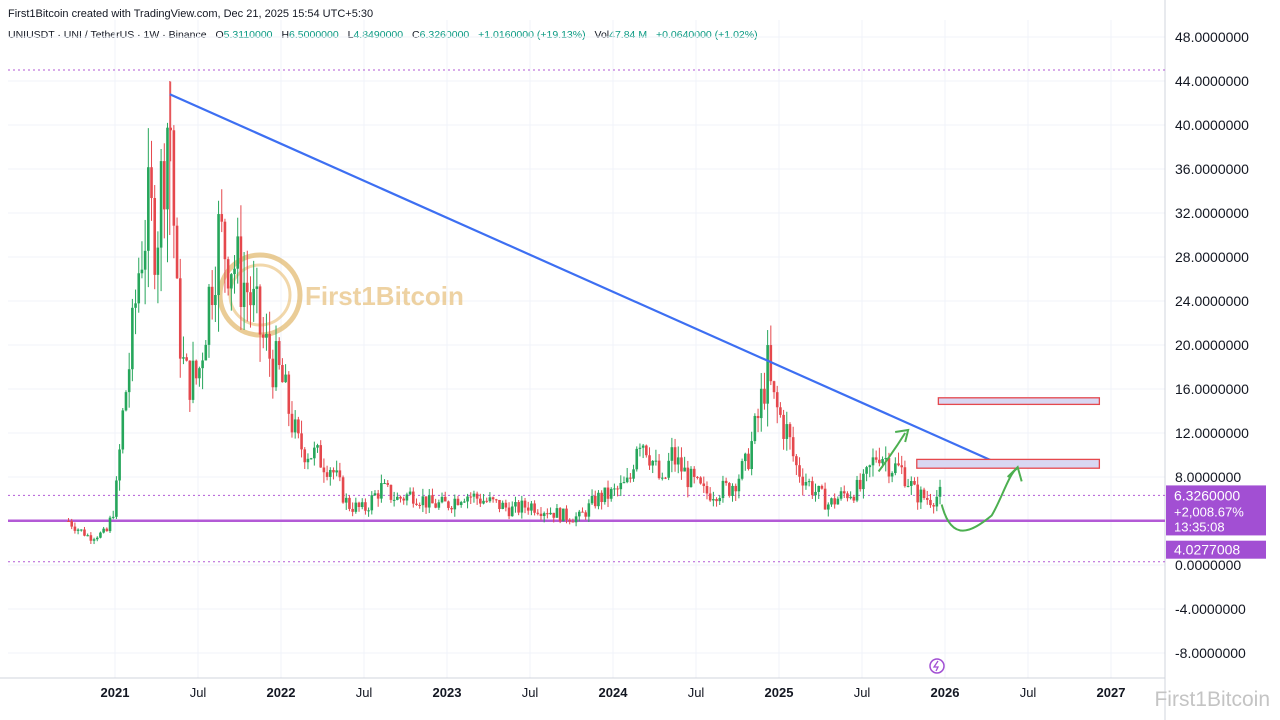 Image resolution: width=1280 pixels, height=720 pixels. What do you see at coordinates (1212, 125) in the screenshot?
I see `y-tick-label: 40.0000000` at bounding box center [1212, 125].